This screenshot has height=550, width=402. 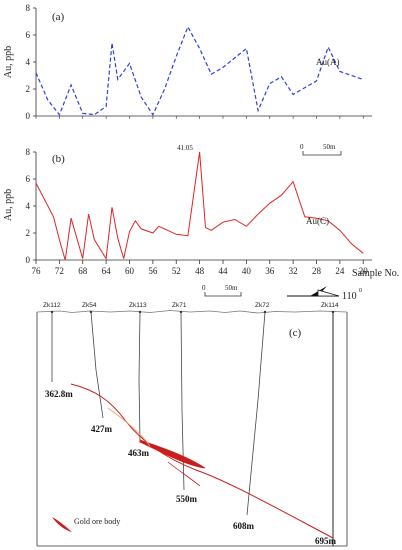 I want to click on well-zk72-name: Zk72, so click(x=262, y=305).